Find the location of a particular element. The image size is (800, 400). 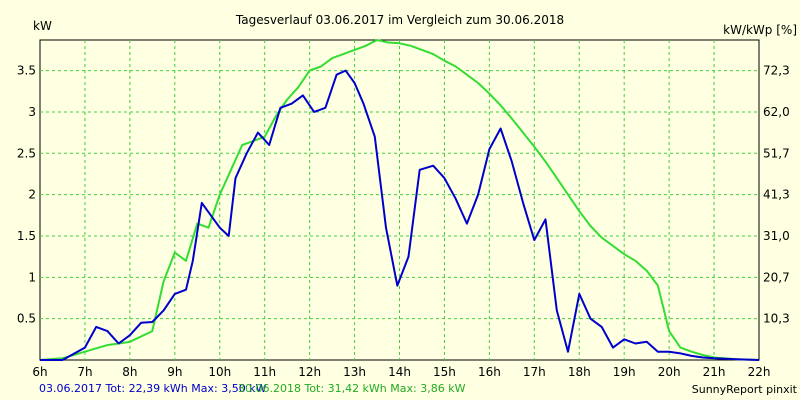

y-tick-label-right: 31,0 is located at coordinates (776, 236).